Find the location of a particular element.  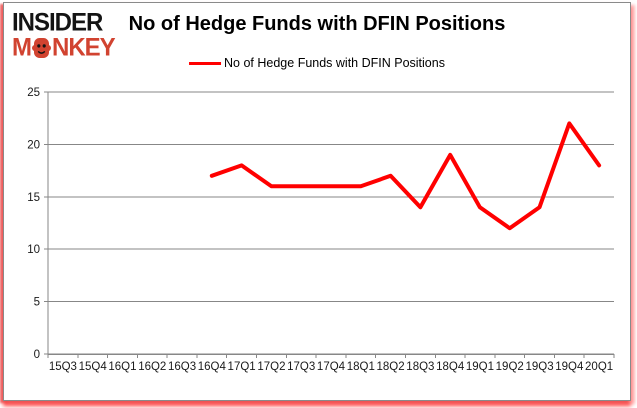

y-axis-label: 25 is located at coordinates (33, 93).